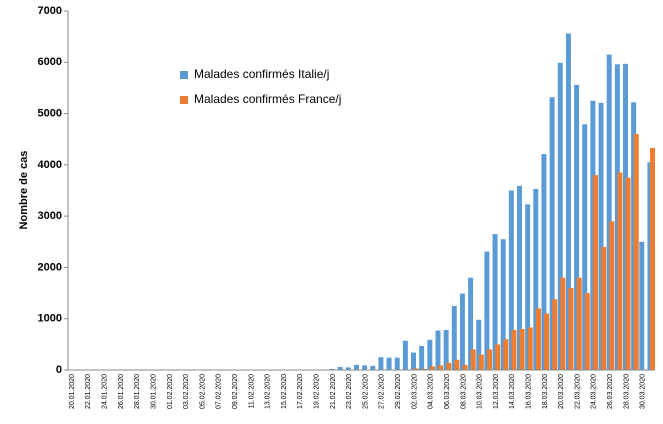 The image size is (663, 424). I want to click on x-tick-label: 27.02.2020, so click(382, 391).